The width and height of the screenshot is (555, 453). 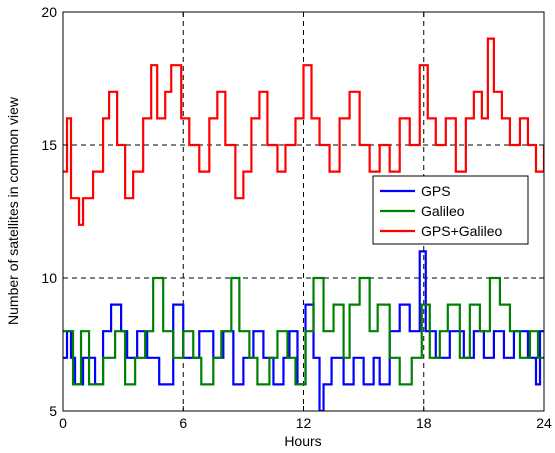 I want to click on y-axis-label: Number of satellites in common view, so click(x=13, y=210).